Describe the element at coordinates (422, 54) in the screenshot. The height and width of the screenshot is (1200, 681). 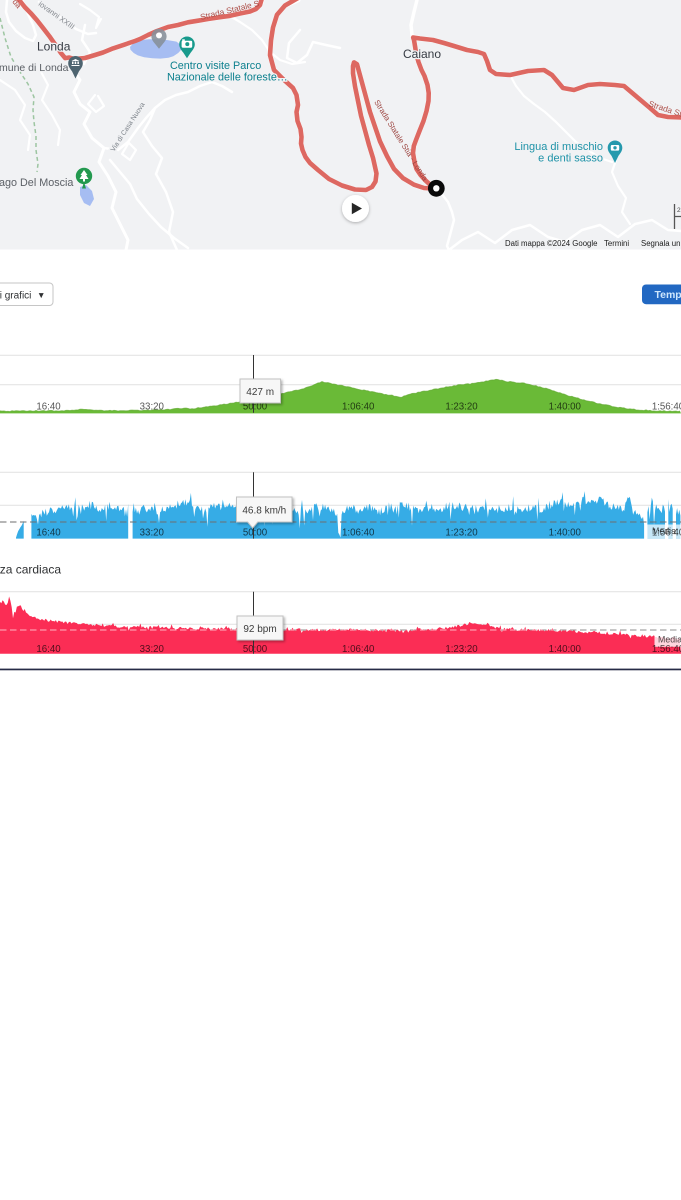
I see `svg-text: Caiano` at that location.